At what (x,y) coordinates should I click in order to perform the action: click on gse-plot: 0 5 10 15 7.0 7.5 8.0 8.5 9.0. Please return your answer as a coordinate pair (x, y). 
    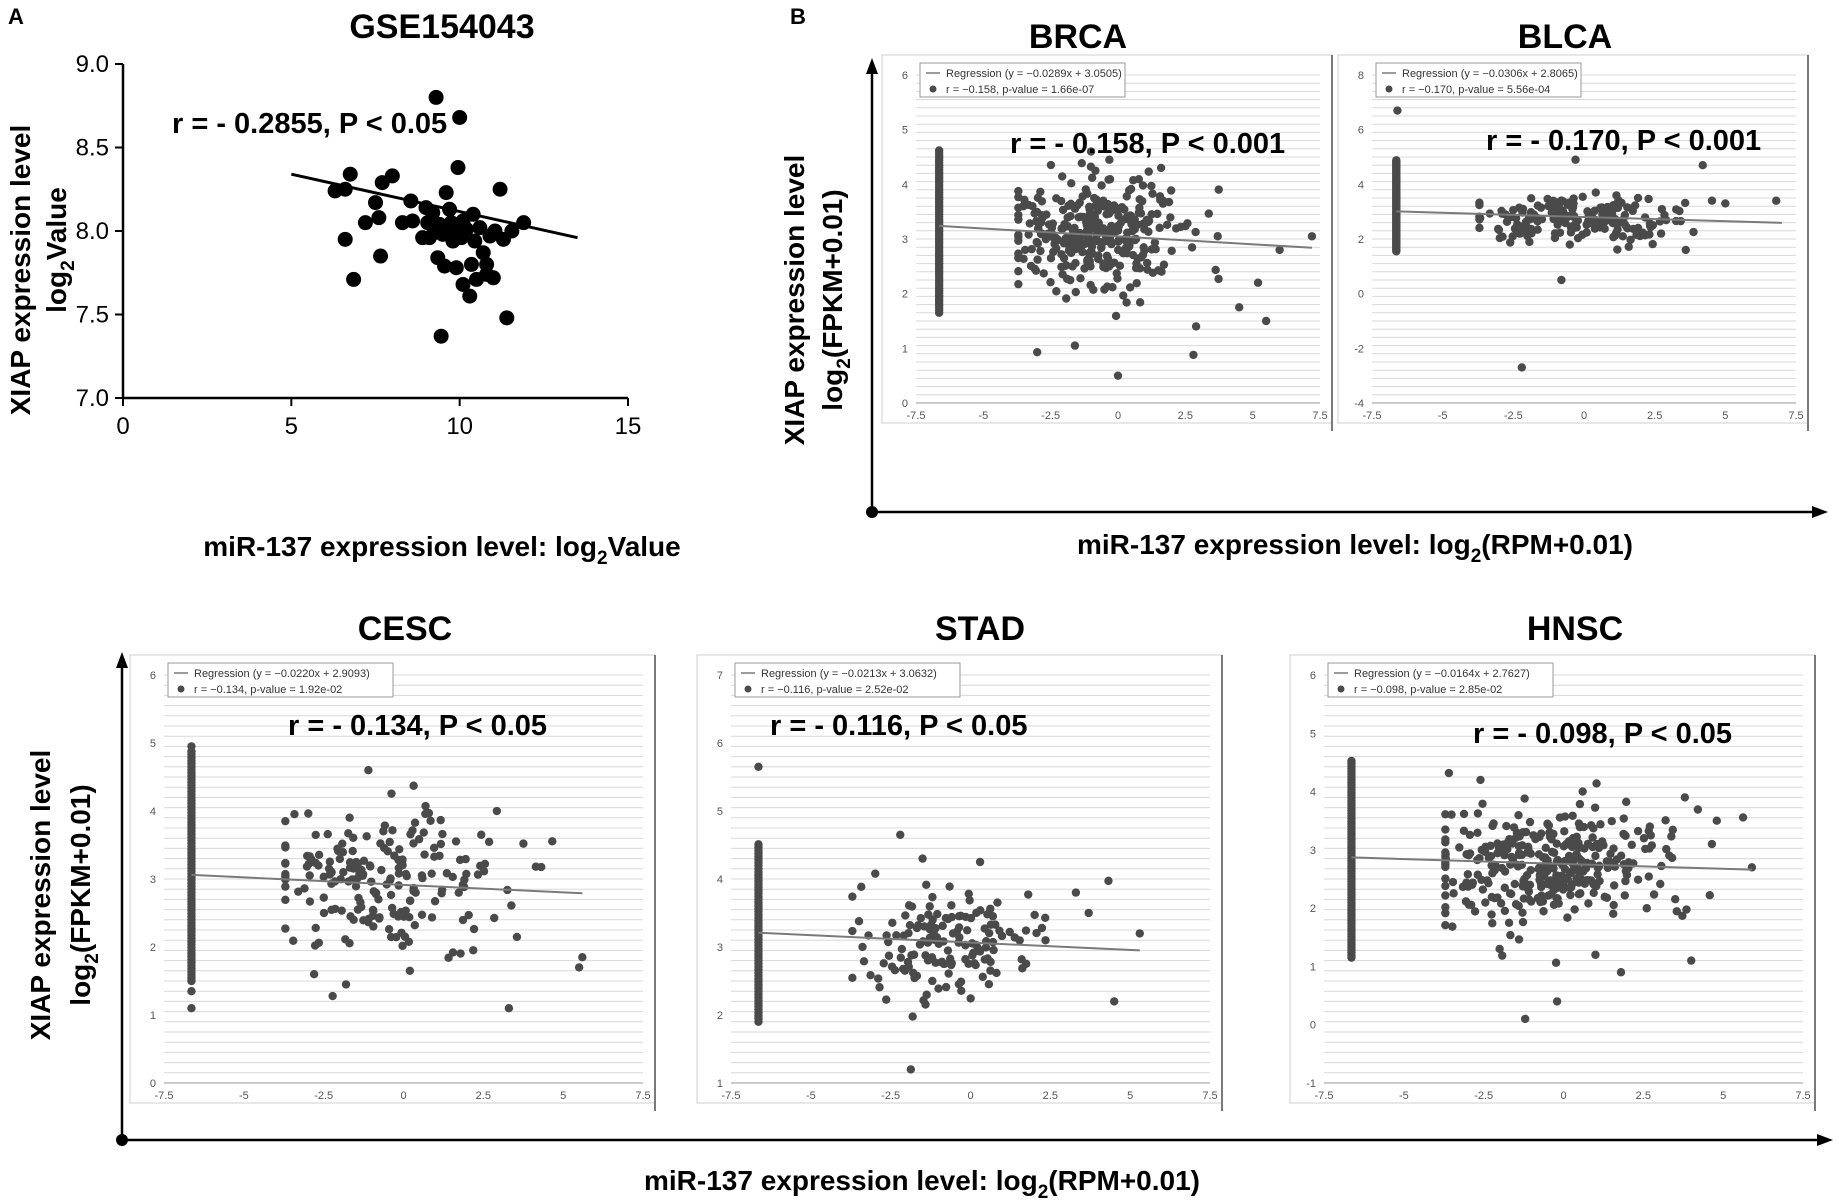
    Looking at the image, I should click on (359, 245).